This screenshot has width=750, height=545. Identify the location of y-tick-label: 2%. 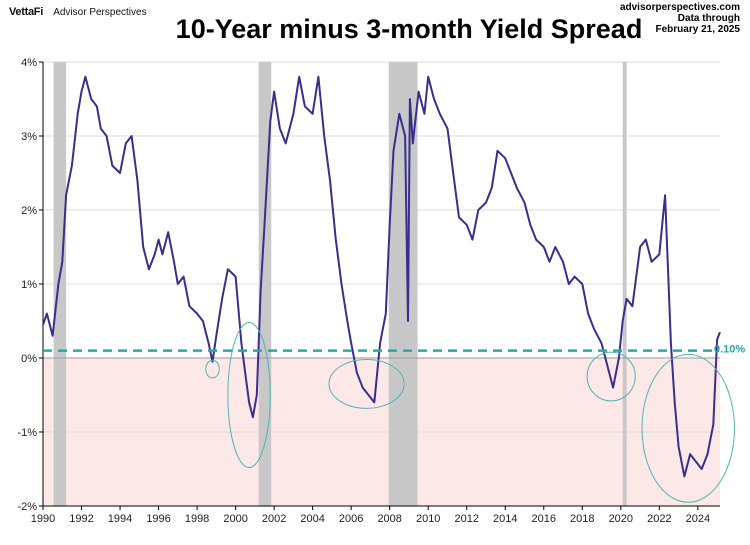
(29, 211).